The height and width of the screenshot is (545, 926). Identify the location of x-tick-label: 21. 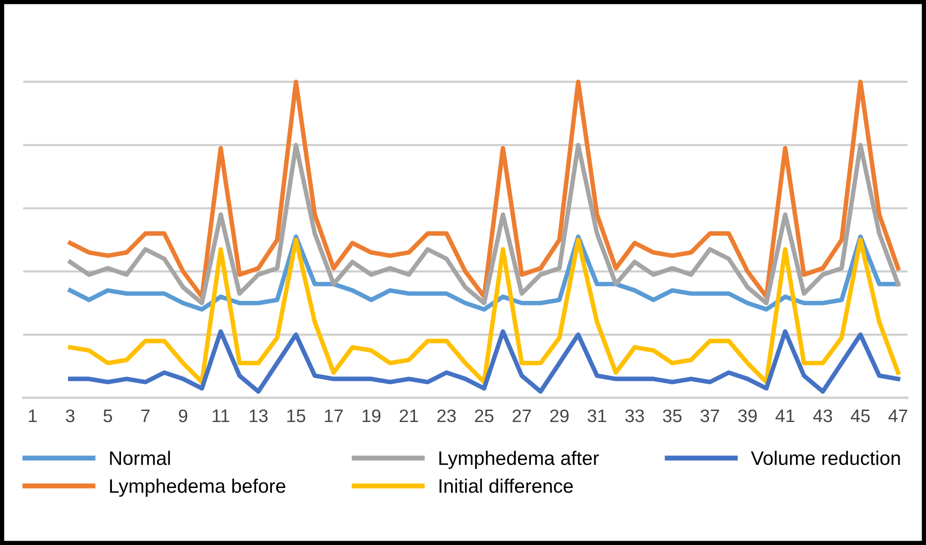
(409, 415).